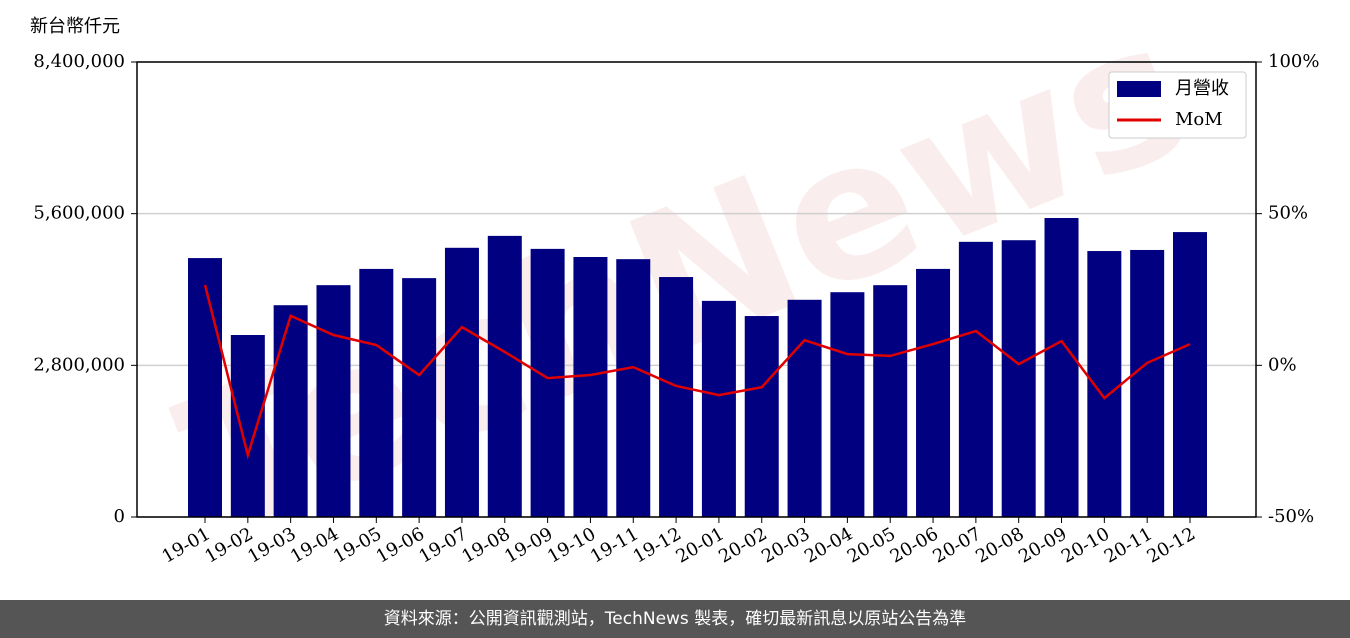 This screenshot has height=638, width=1350. I want to click on x-tick-label: 20-04, so click(828, 545).